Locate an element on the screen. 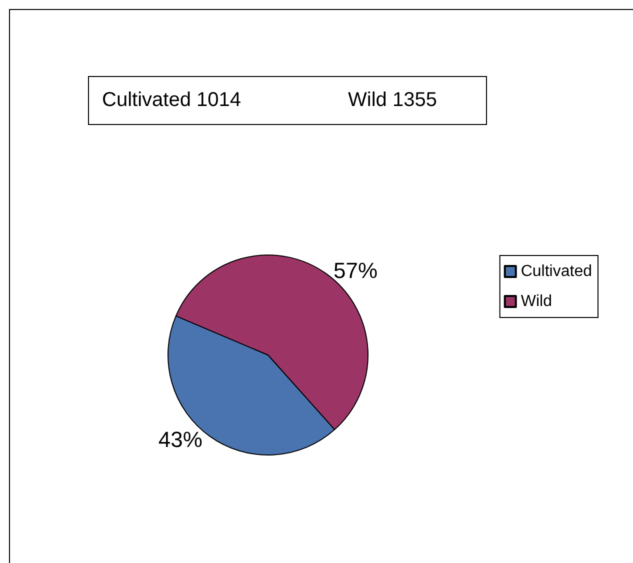  data-label: 43% is located at coordinates (180, 439).